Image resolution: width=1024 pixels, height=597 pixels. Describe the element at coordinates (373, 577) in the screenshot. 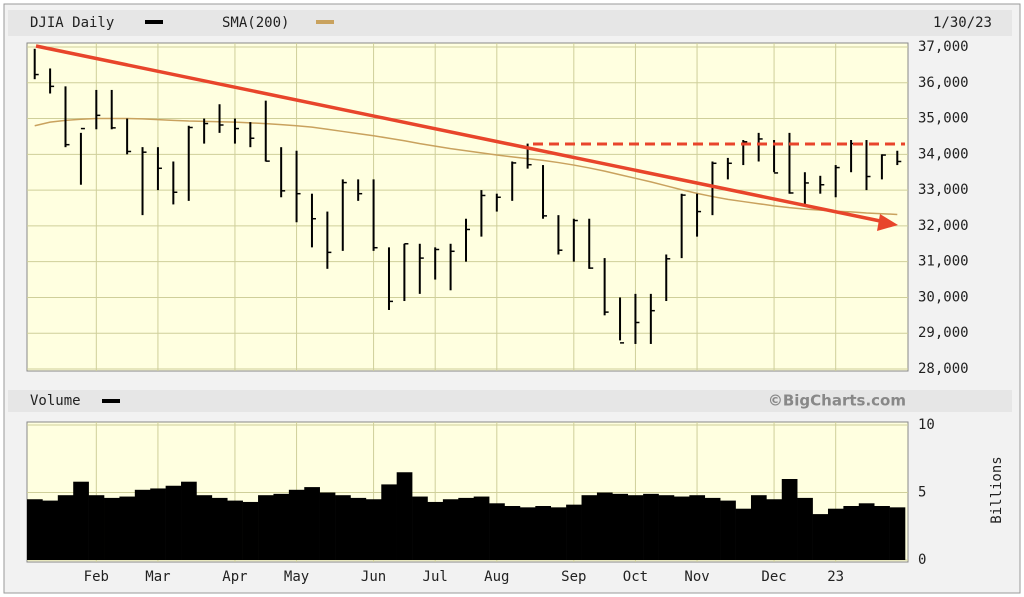

I see `x-tick-label: Jun` at that location.